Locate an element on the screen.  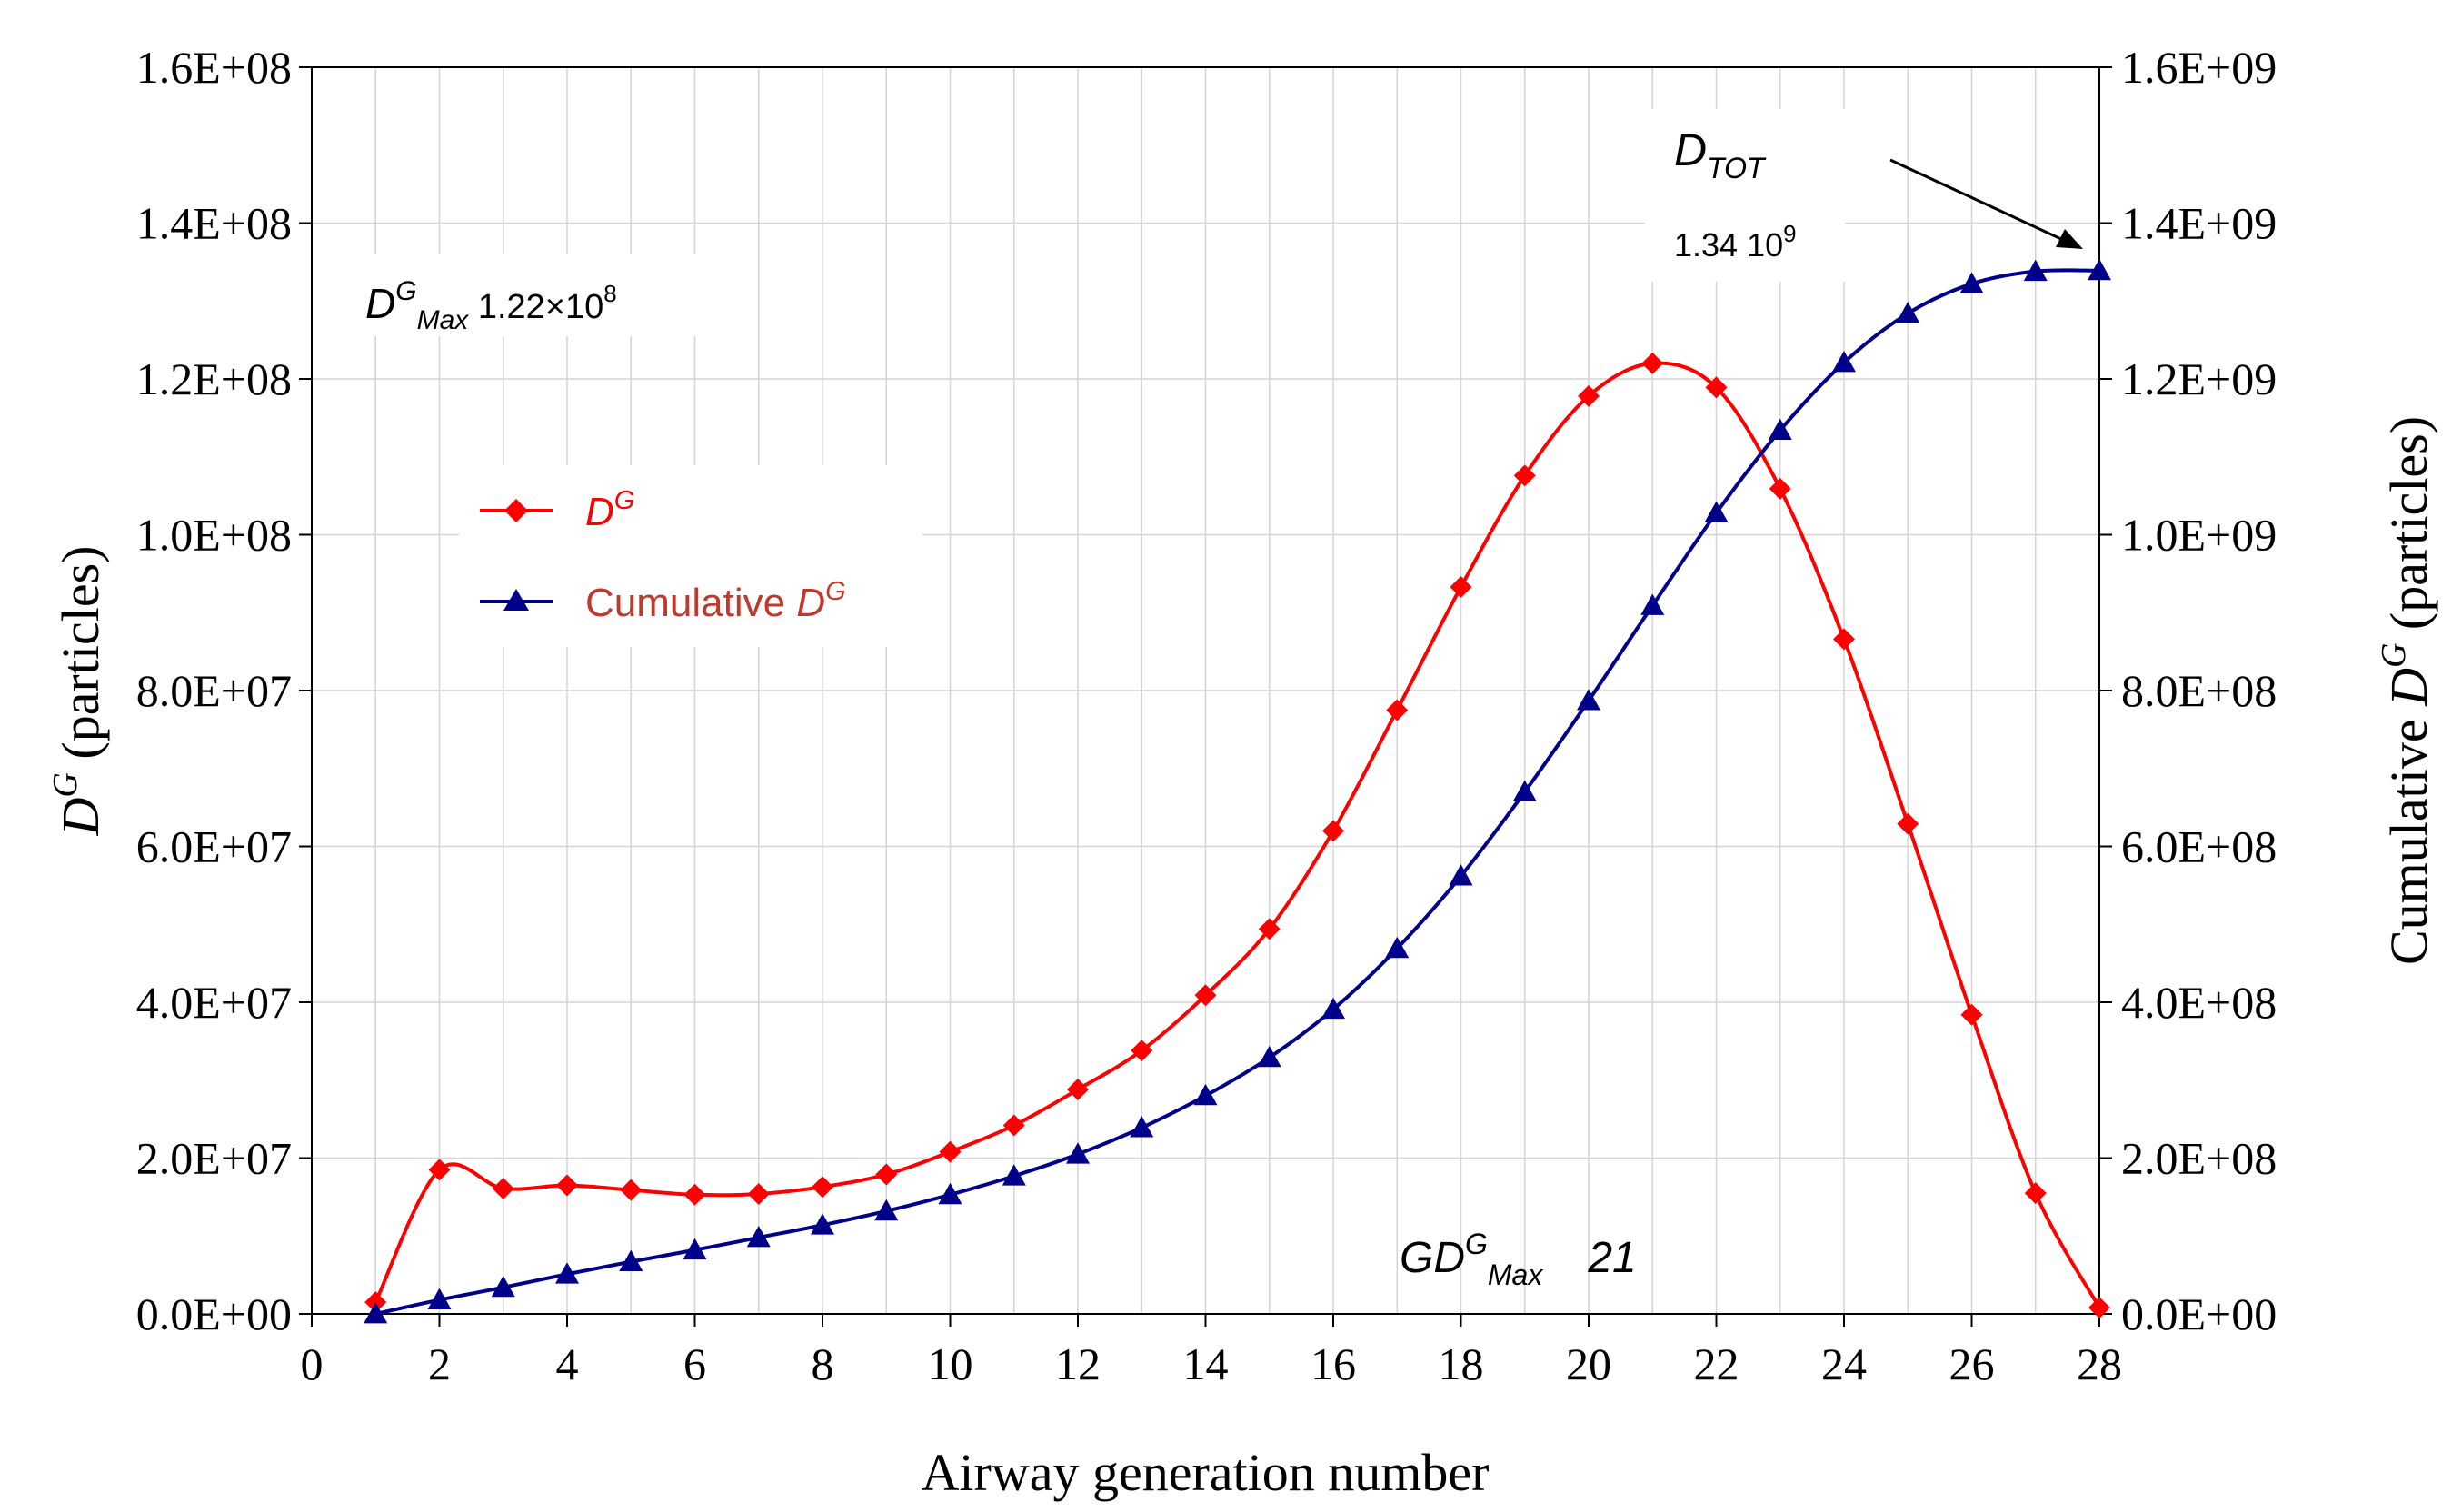
left-y-tick-label: 1.4E+08 is located at coordinates (214, 223).